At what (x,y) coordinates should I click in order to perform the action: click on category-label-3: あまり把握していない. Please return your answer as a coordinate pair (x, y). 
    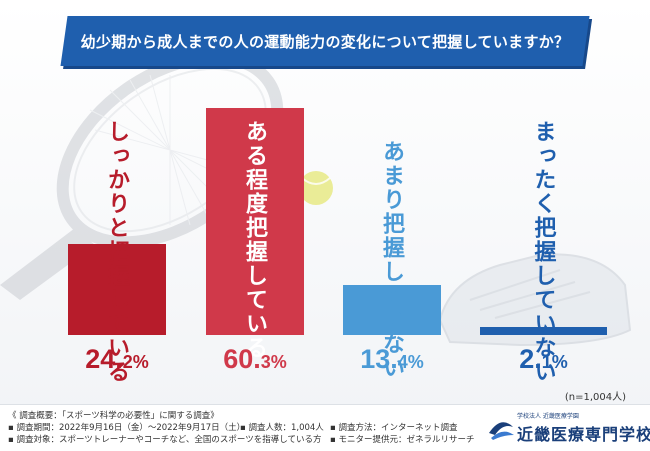
    Looking at the image, I should click on (391, 260).